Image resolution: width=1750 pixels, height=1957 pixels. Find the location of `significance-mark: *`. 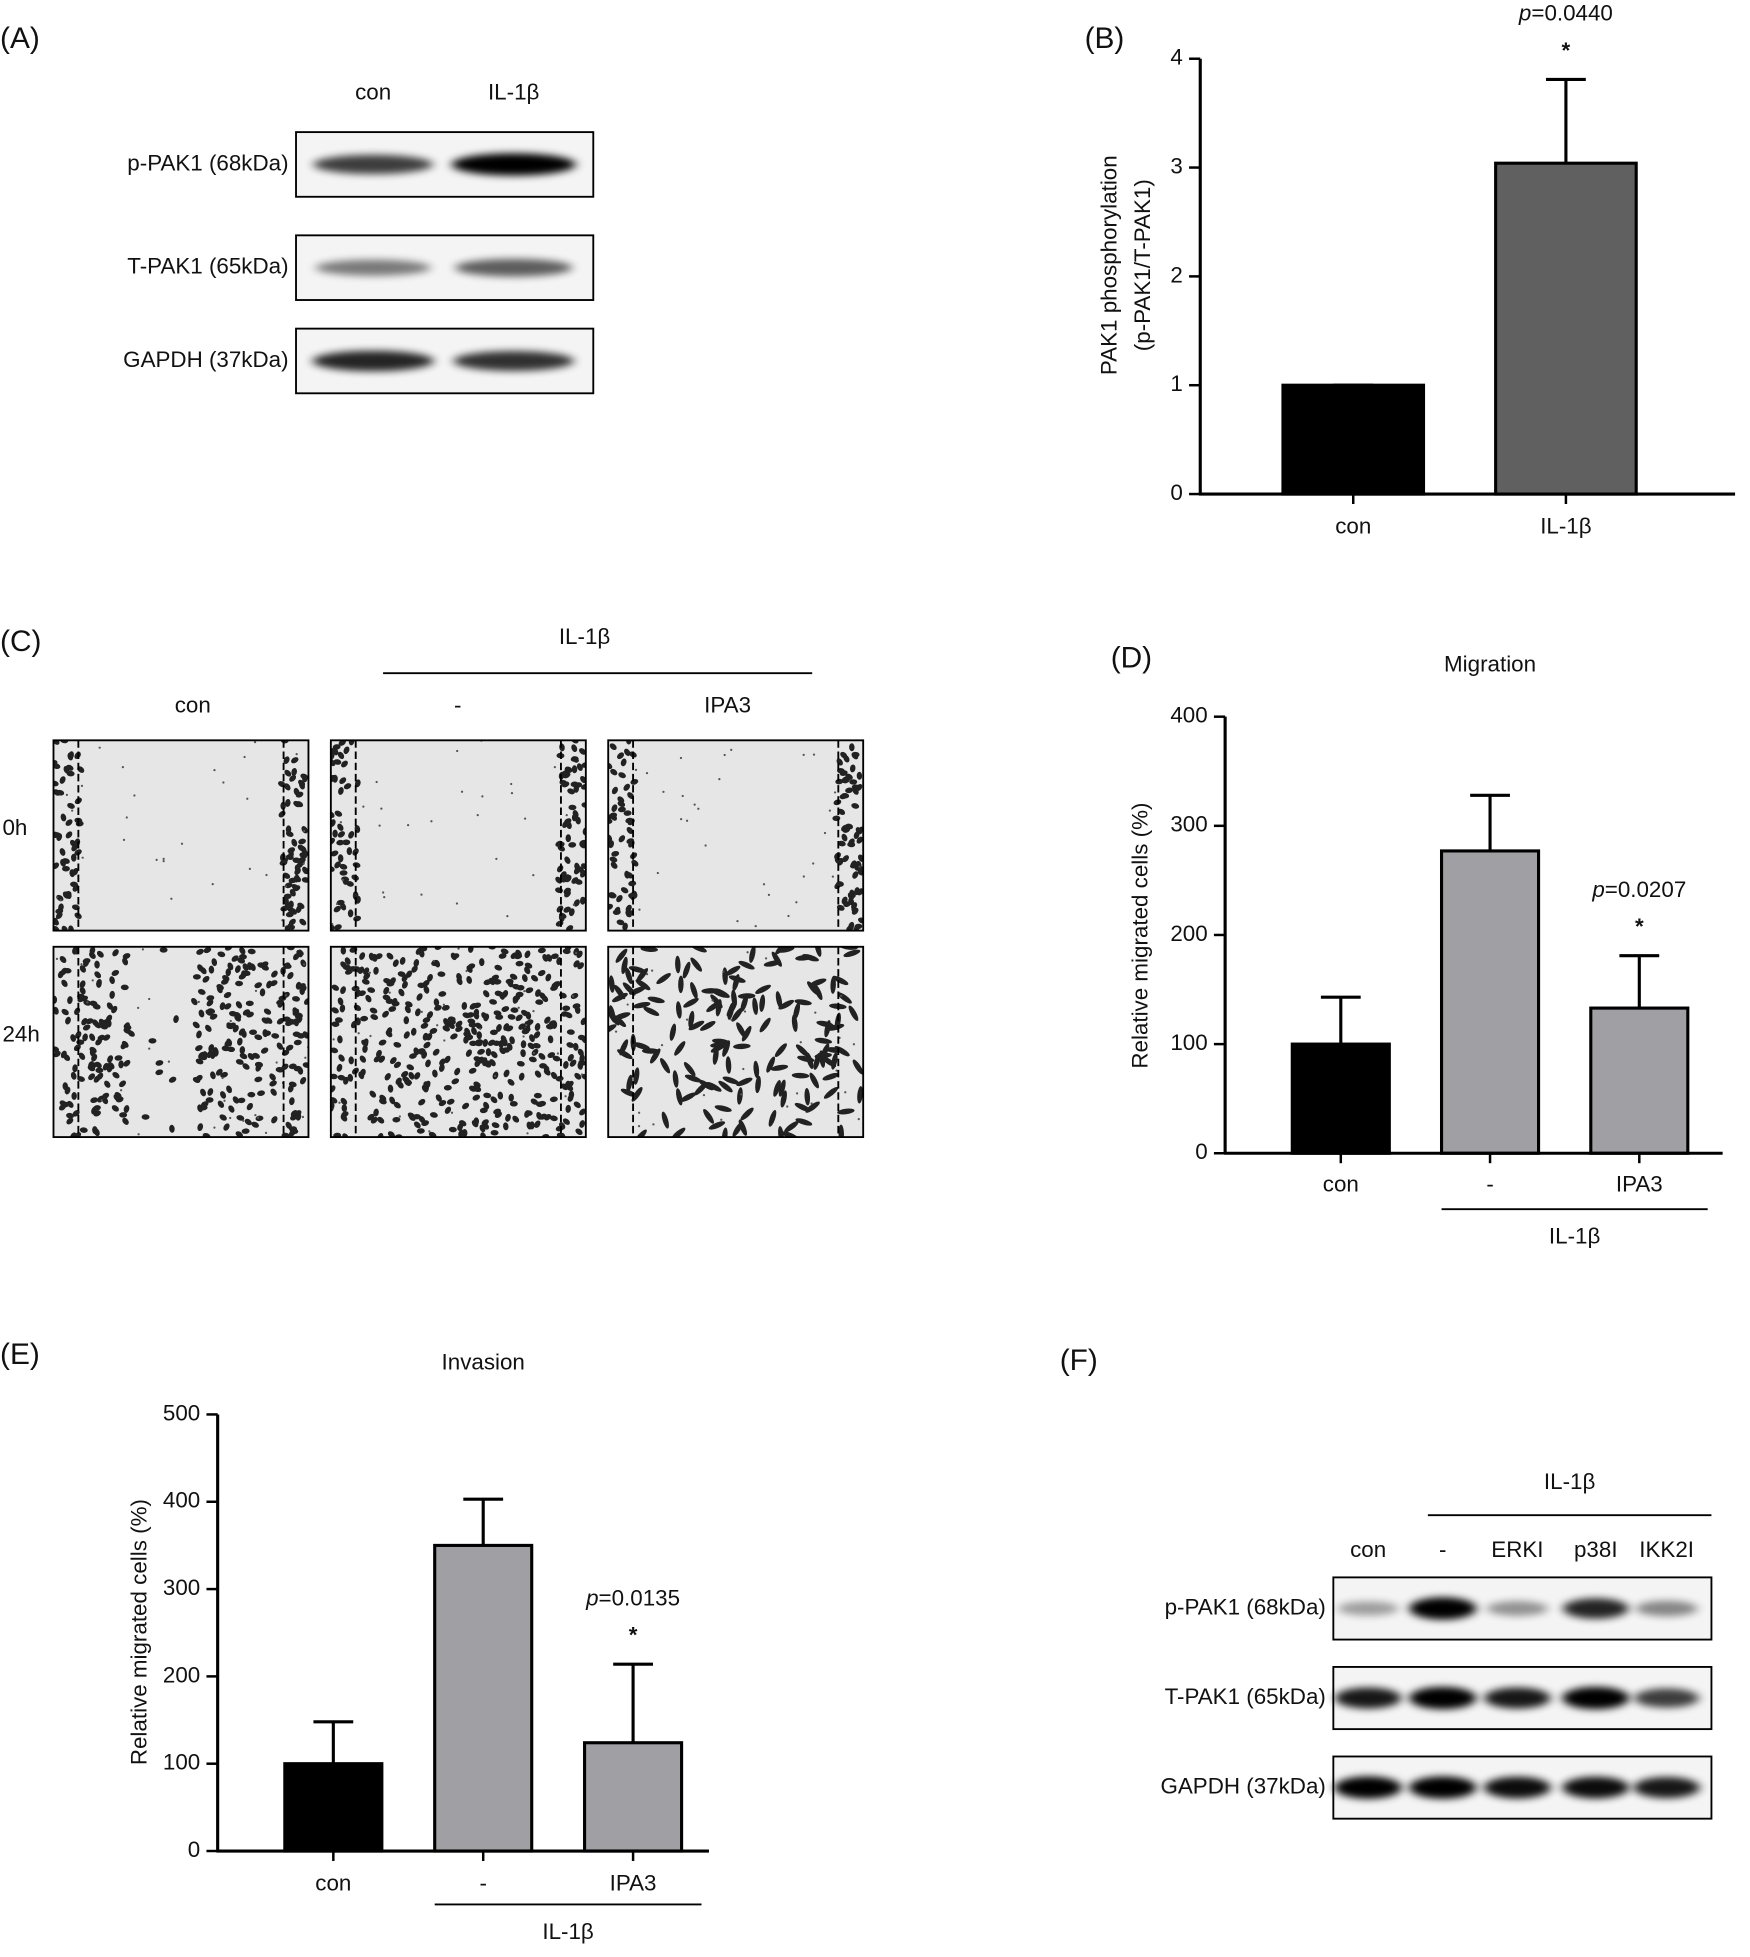

significance-mark: * is located at coordinates (1639, 926).